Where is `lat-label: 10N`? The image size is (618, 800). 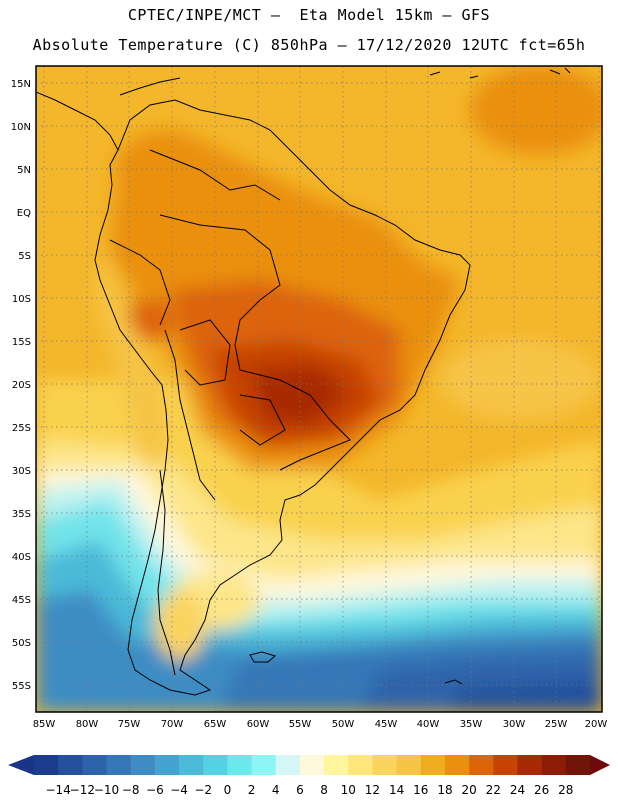
lat-label: 10N is located at coordinates (21, 127).